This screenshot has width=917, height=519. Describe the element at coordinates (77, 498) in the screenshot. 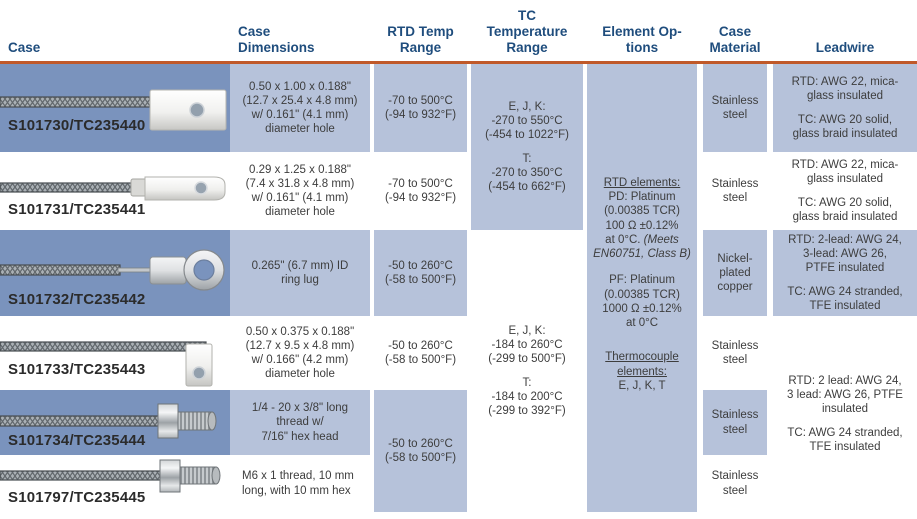

I see `model-label: S101797/TC235445` at that location.